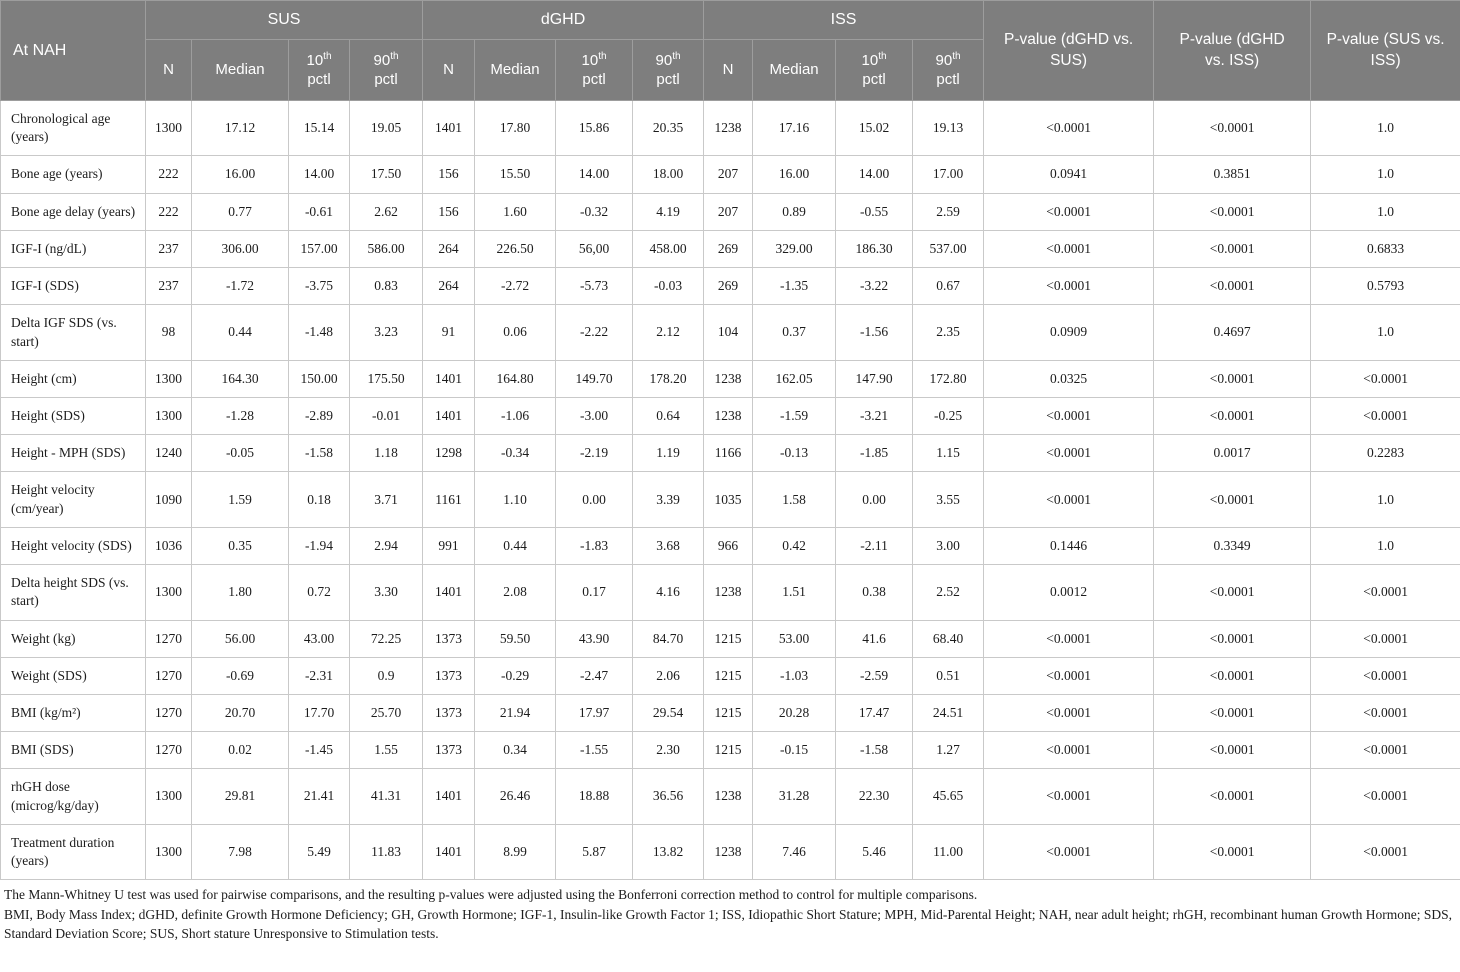 Image resolution: width=1460 pixels, height=972 pixels. I want to click on p-value-header-dghd-vs-sus: P-value (dGHD vs. SUS), so click(1069, 50).